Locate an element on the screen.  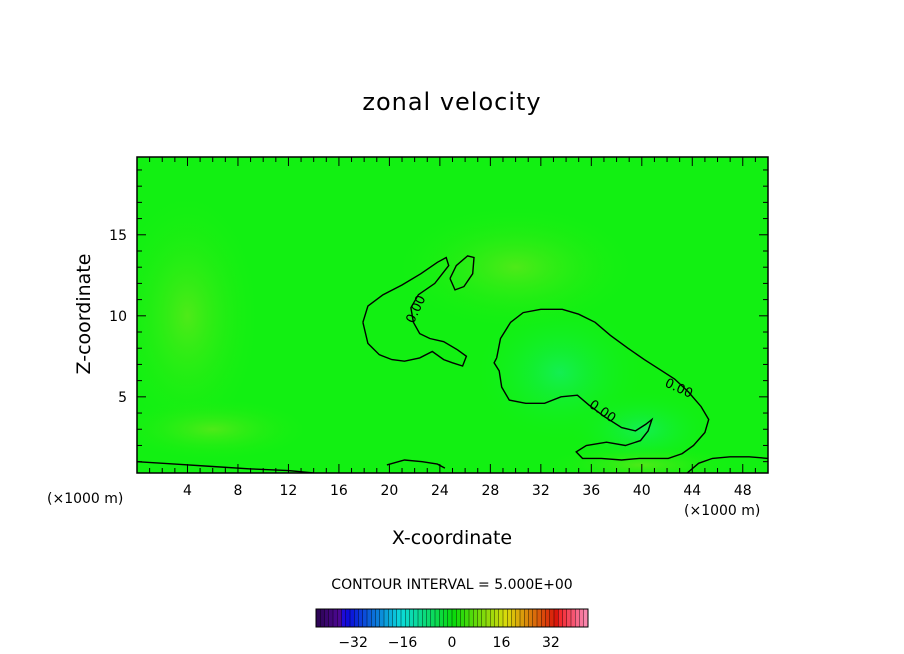
y-tick-label: 10 is located at coordinates (118, 317).